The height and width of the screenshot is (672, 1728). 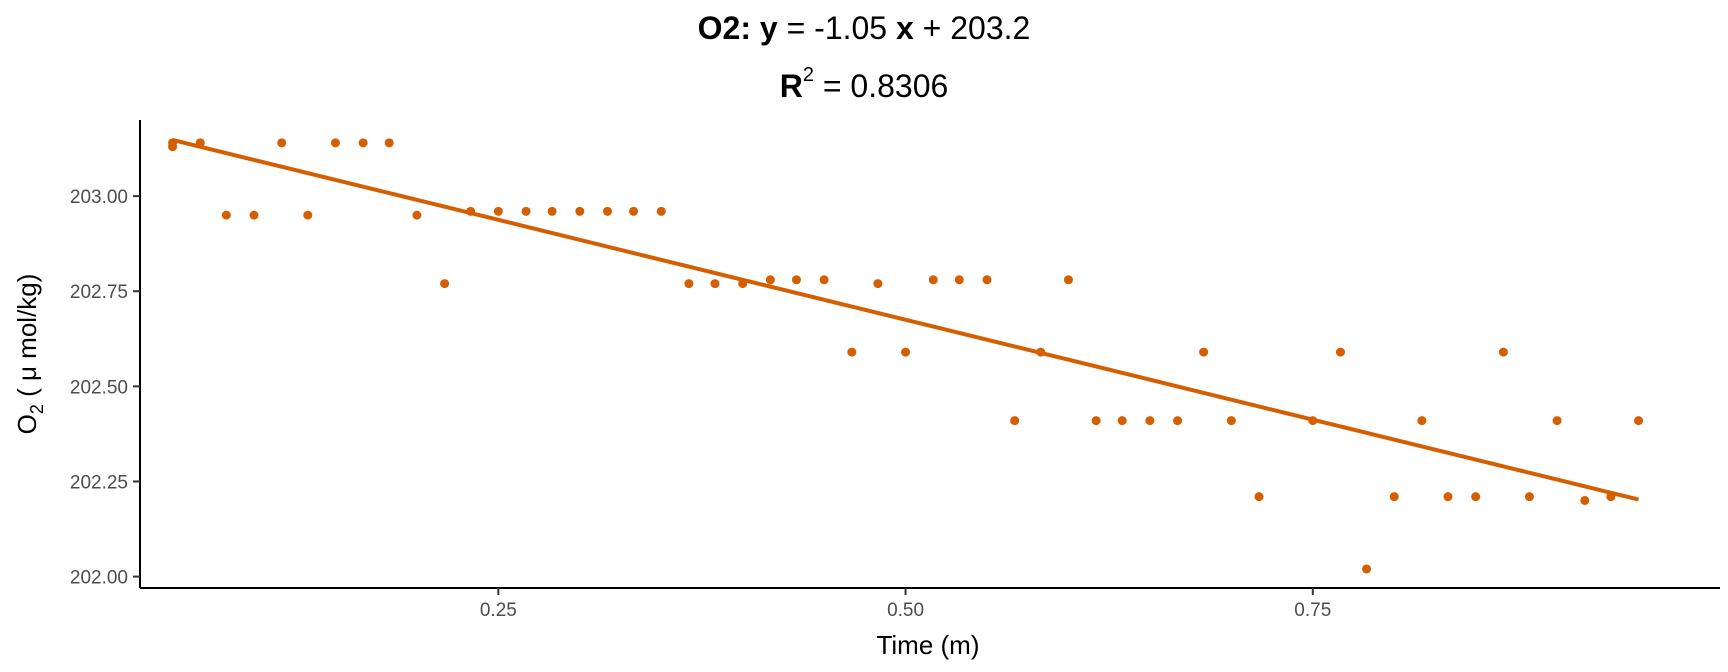 What do you see at coordinates (724, 28) in the screenshot?
I see `title-series-label: O2:` at bounding box center [724, 28].